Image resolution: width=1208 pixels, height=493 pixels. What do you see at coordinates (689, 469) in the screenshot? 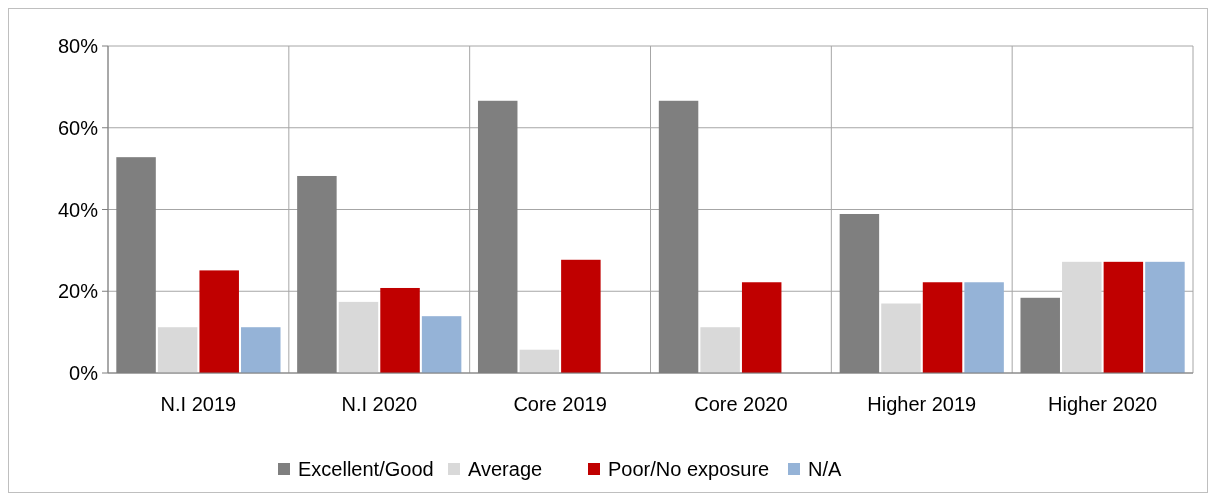
I see `legend-label: Poor/No exposure` at bounding box center [689, 469].